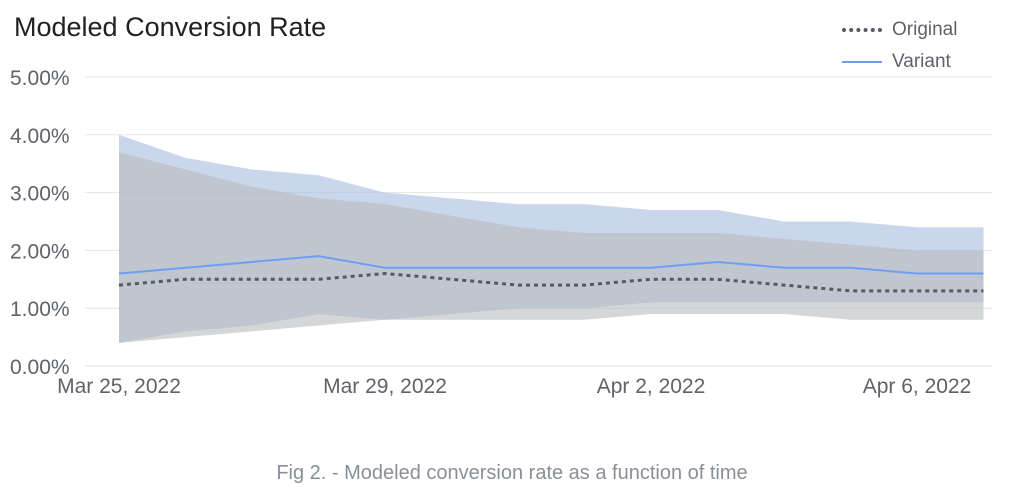  Describe the element at coordinates (862, 30) in the screenshot. I see `legend-swatch-original` at that location.